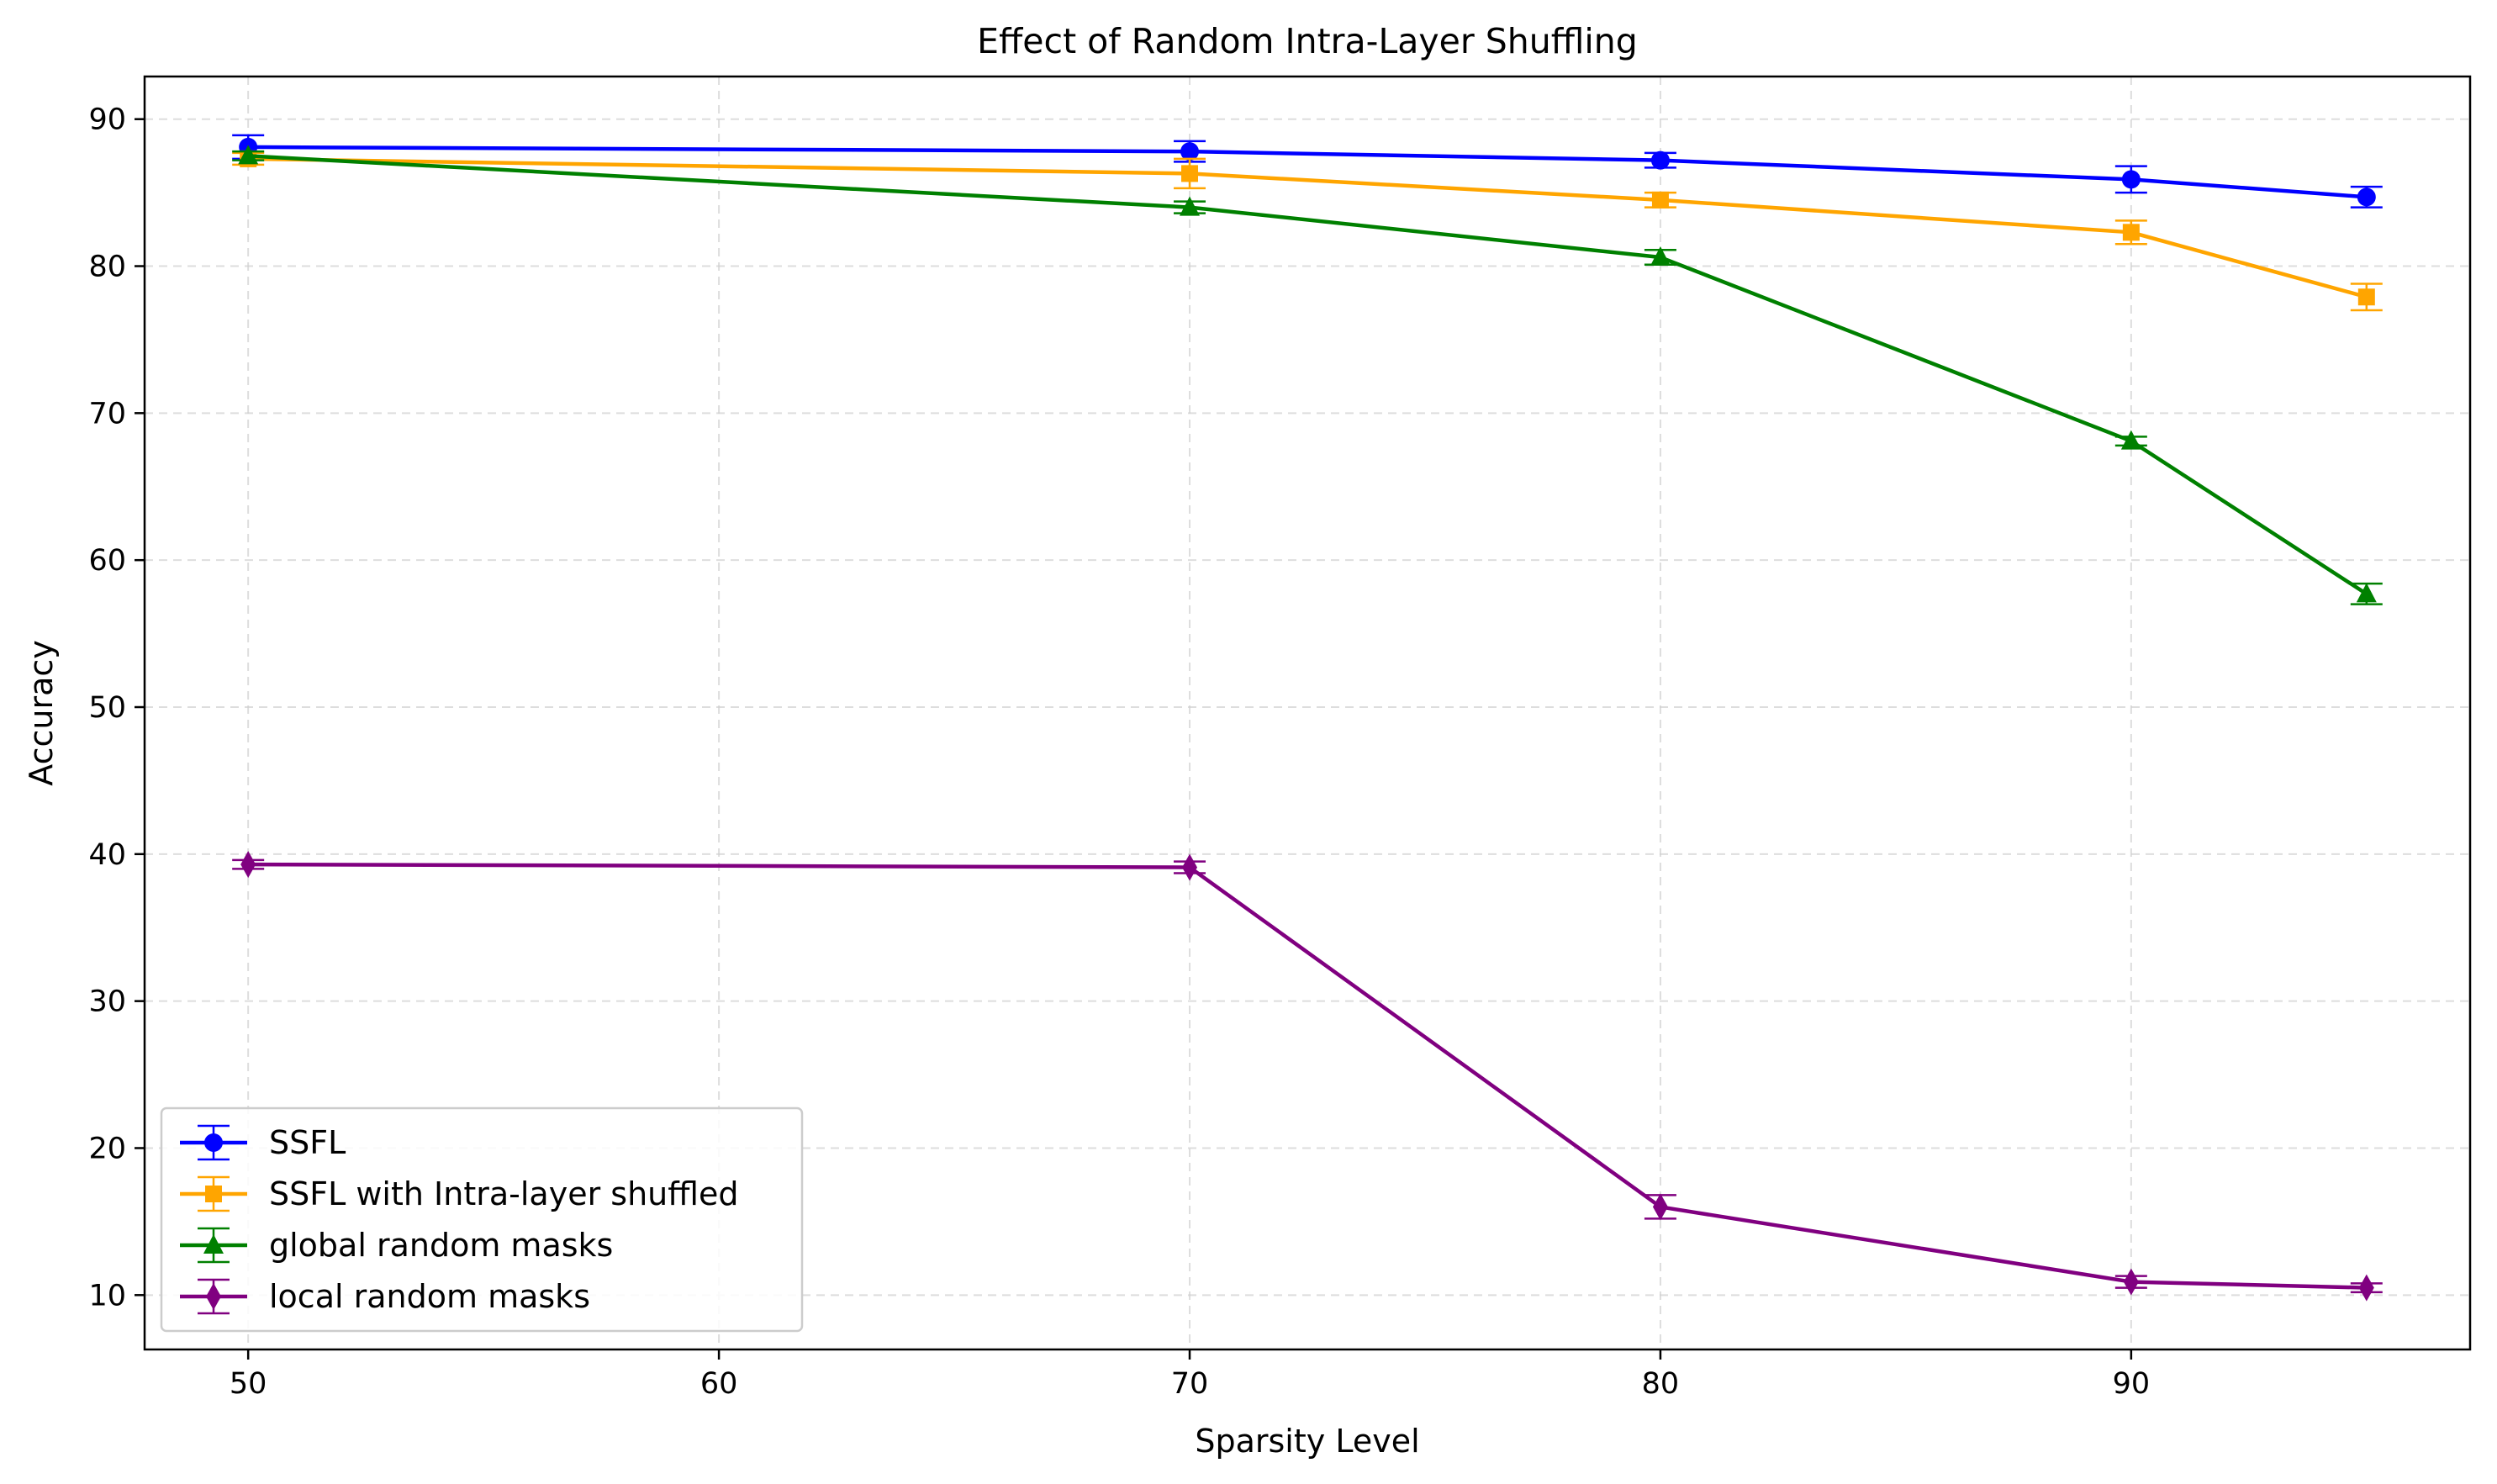 This screenshot has height=1484, width=2497. What do you see at coordinates (441, 1245) in the screenshot?
I see `legend-label: global random masks` at bounding box center [441, 1245].